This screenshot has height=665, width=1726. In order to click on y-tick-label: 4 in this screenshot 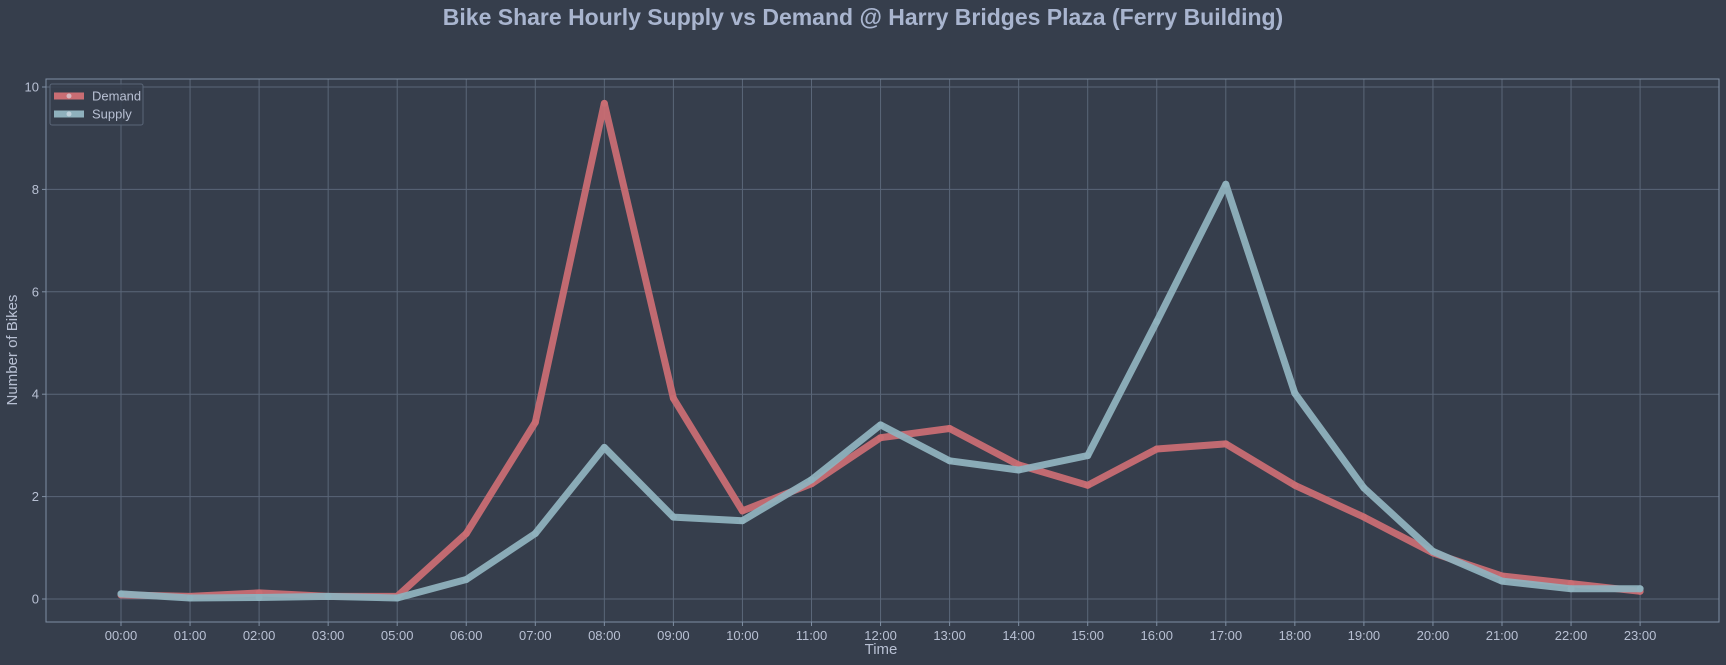, I will do `click(35, 394)`.